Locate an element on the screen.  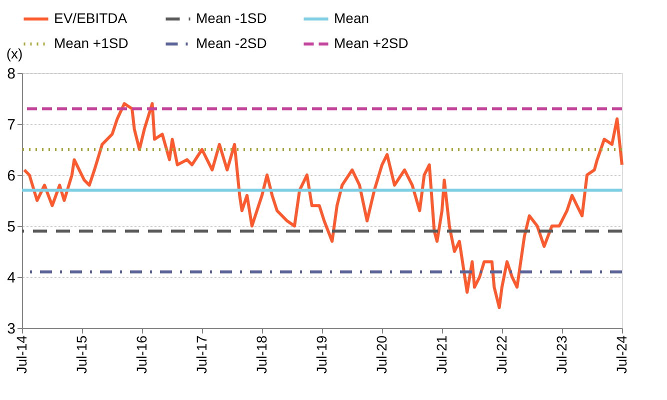
x-tick-label: Jul-17 is located at coordinates (202, 354).